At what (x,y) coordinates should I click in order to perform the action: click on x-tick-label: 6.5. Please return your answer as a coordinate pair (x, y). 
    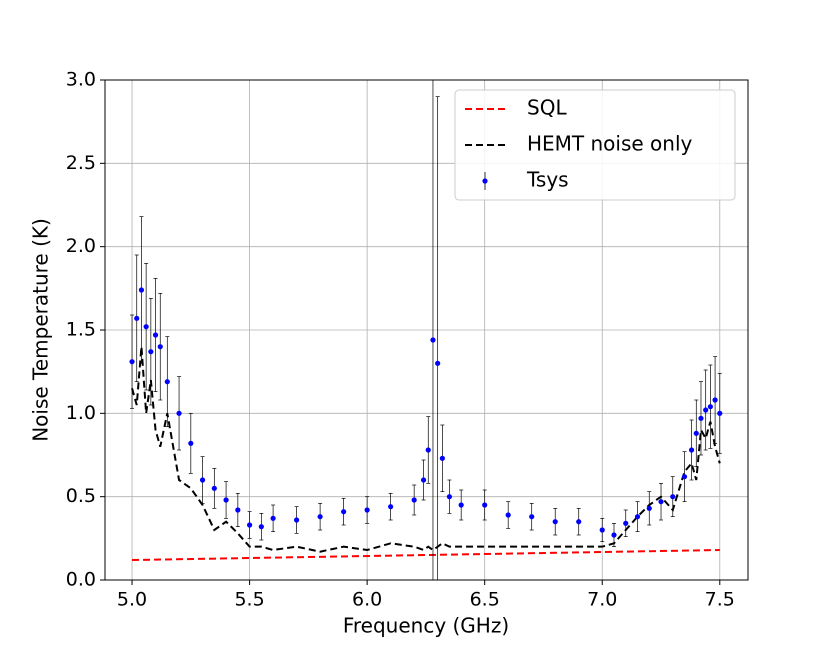
    Looking at the image, I should click on (485, 600).